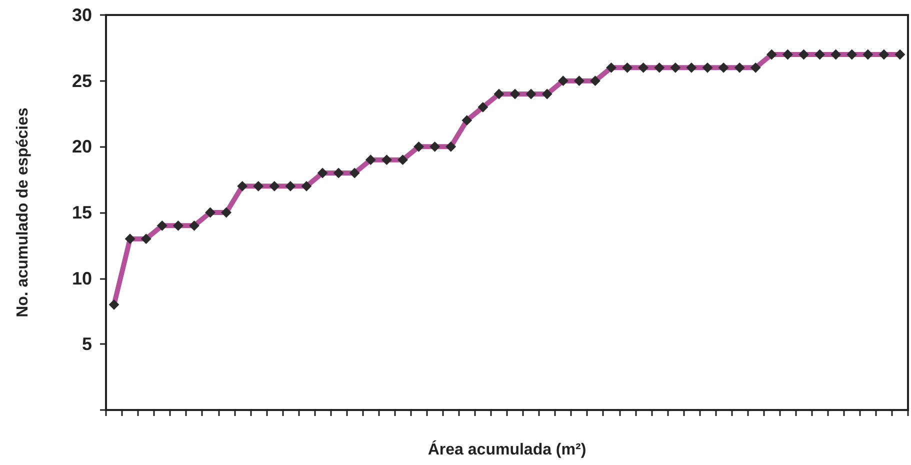 This screenshot has height=465, width=911. Describe the element at coordinates (507, 449) in the screenshot. I see `x-axis-title: Área acumulada (m²)` at that location.